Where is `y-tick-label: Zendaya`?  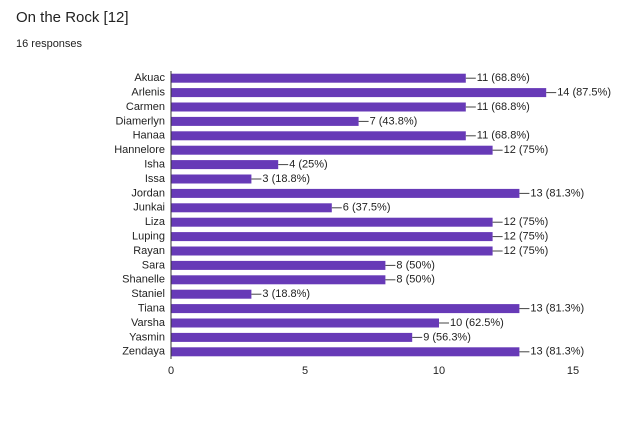
y-tick-label: Zendaya is located at coordinates (144, 352).